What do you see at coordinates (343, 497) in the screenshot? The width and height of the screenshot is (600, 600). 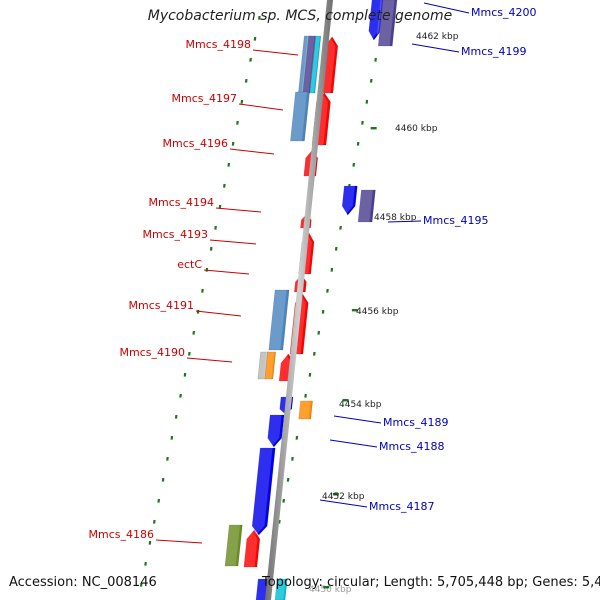 I see `kbp-label: 4452 kbp` at bounding box center [343, 497].